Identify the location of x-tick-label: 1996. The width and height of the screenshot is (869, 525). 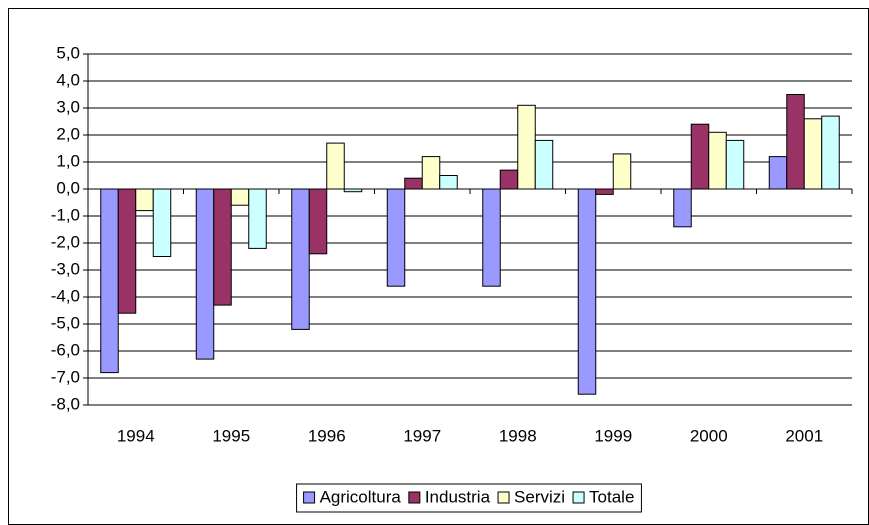
(327, 435).